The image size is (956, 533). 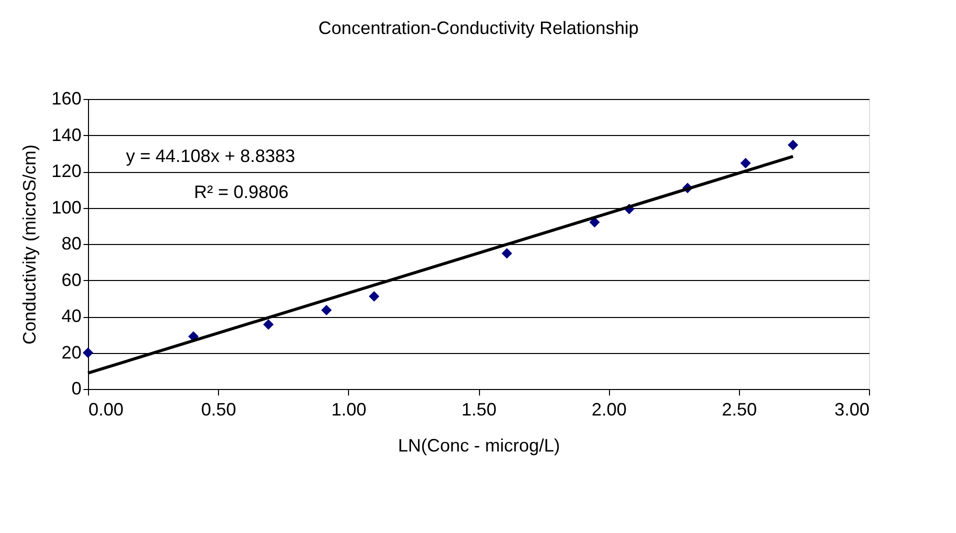 What do you see at coordinates (739, 410) in the screenshot?
I see `x-tick-label: 2.50` at bounding box center [739, 410].